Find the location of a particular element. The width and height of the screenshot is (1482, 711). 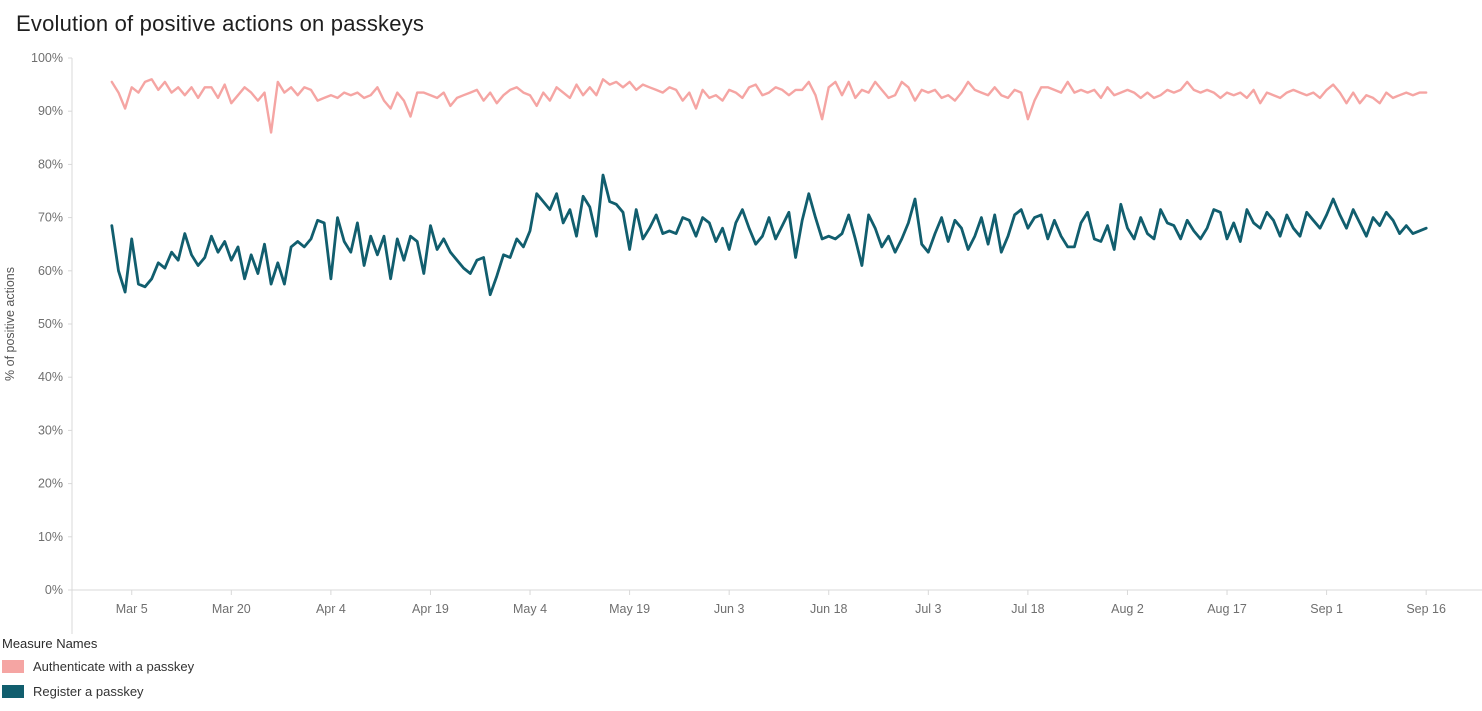

x-tick-label: Mar 20 is located at coordinates (231, 609).